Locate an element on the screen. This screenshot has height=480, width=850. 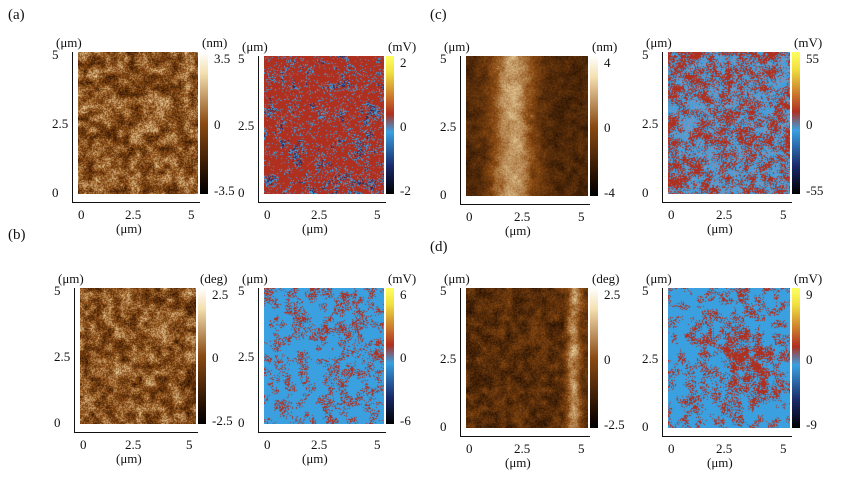
color-bar-tick-label: -6 is located at coordinates (405, 420).